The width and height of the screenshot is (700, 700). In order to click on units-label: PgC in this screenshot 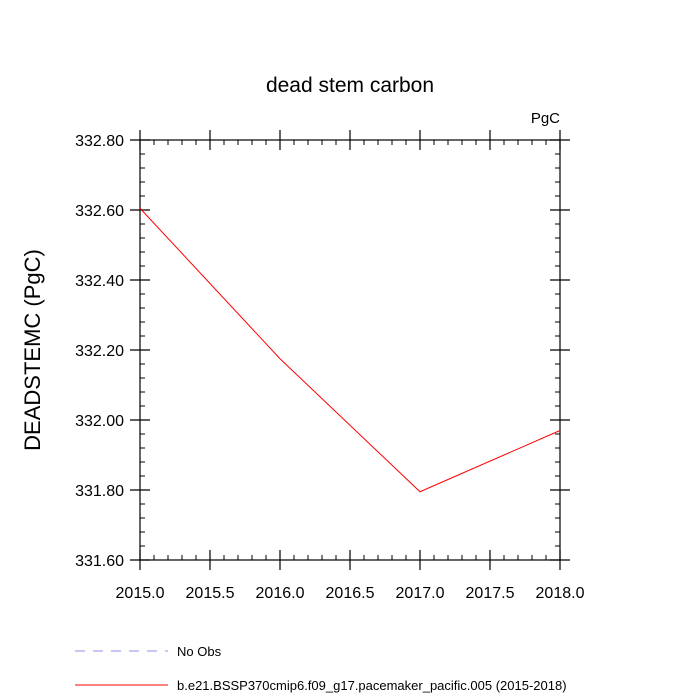, I will do `click(545, 118)`.